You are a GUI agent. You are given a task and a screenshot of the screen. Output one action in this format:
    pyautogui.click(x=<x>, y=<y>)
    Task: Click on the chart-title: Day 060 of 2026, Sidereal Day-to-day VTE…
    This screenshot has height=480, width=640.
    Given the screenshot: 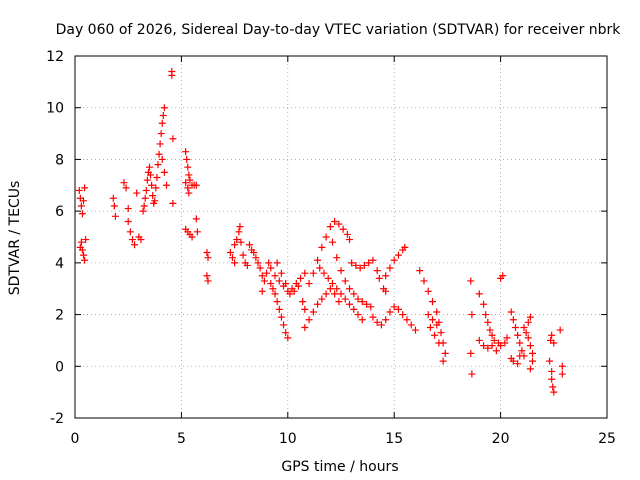 What is the action you would take?
    pyautogui.click(x=339, y=30)
    